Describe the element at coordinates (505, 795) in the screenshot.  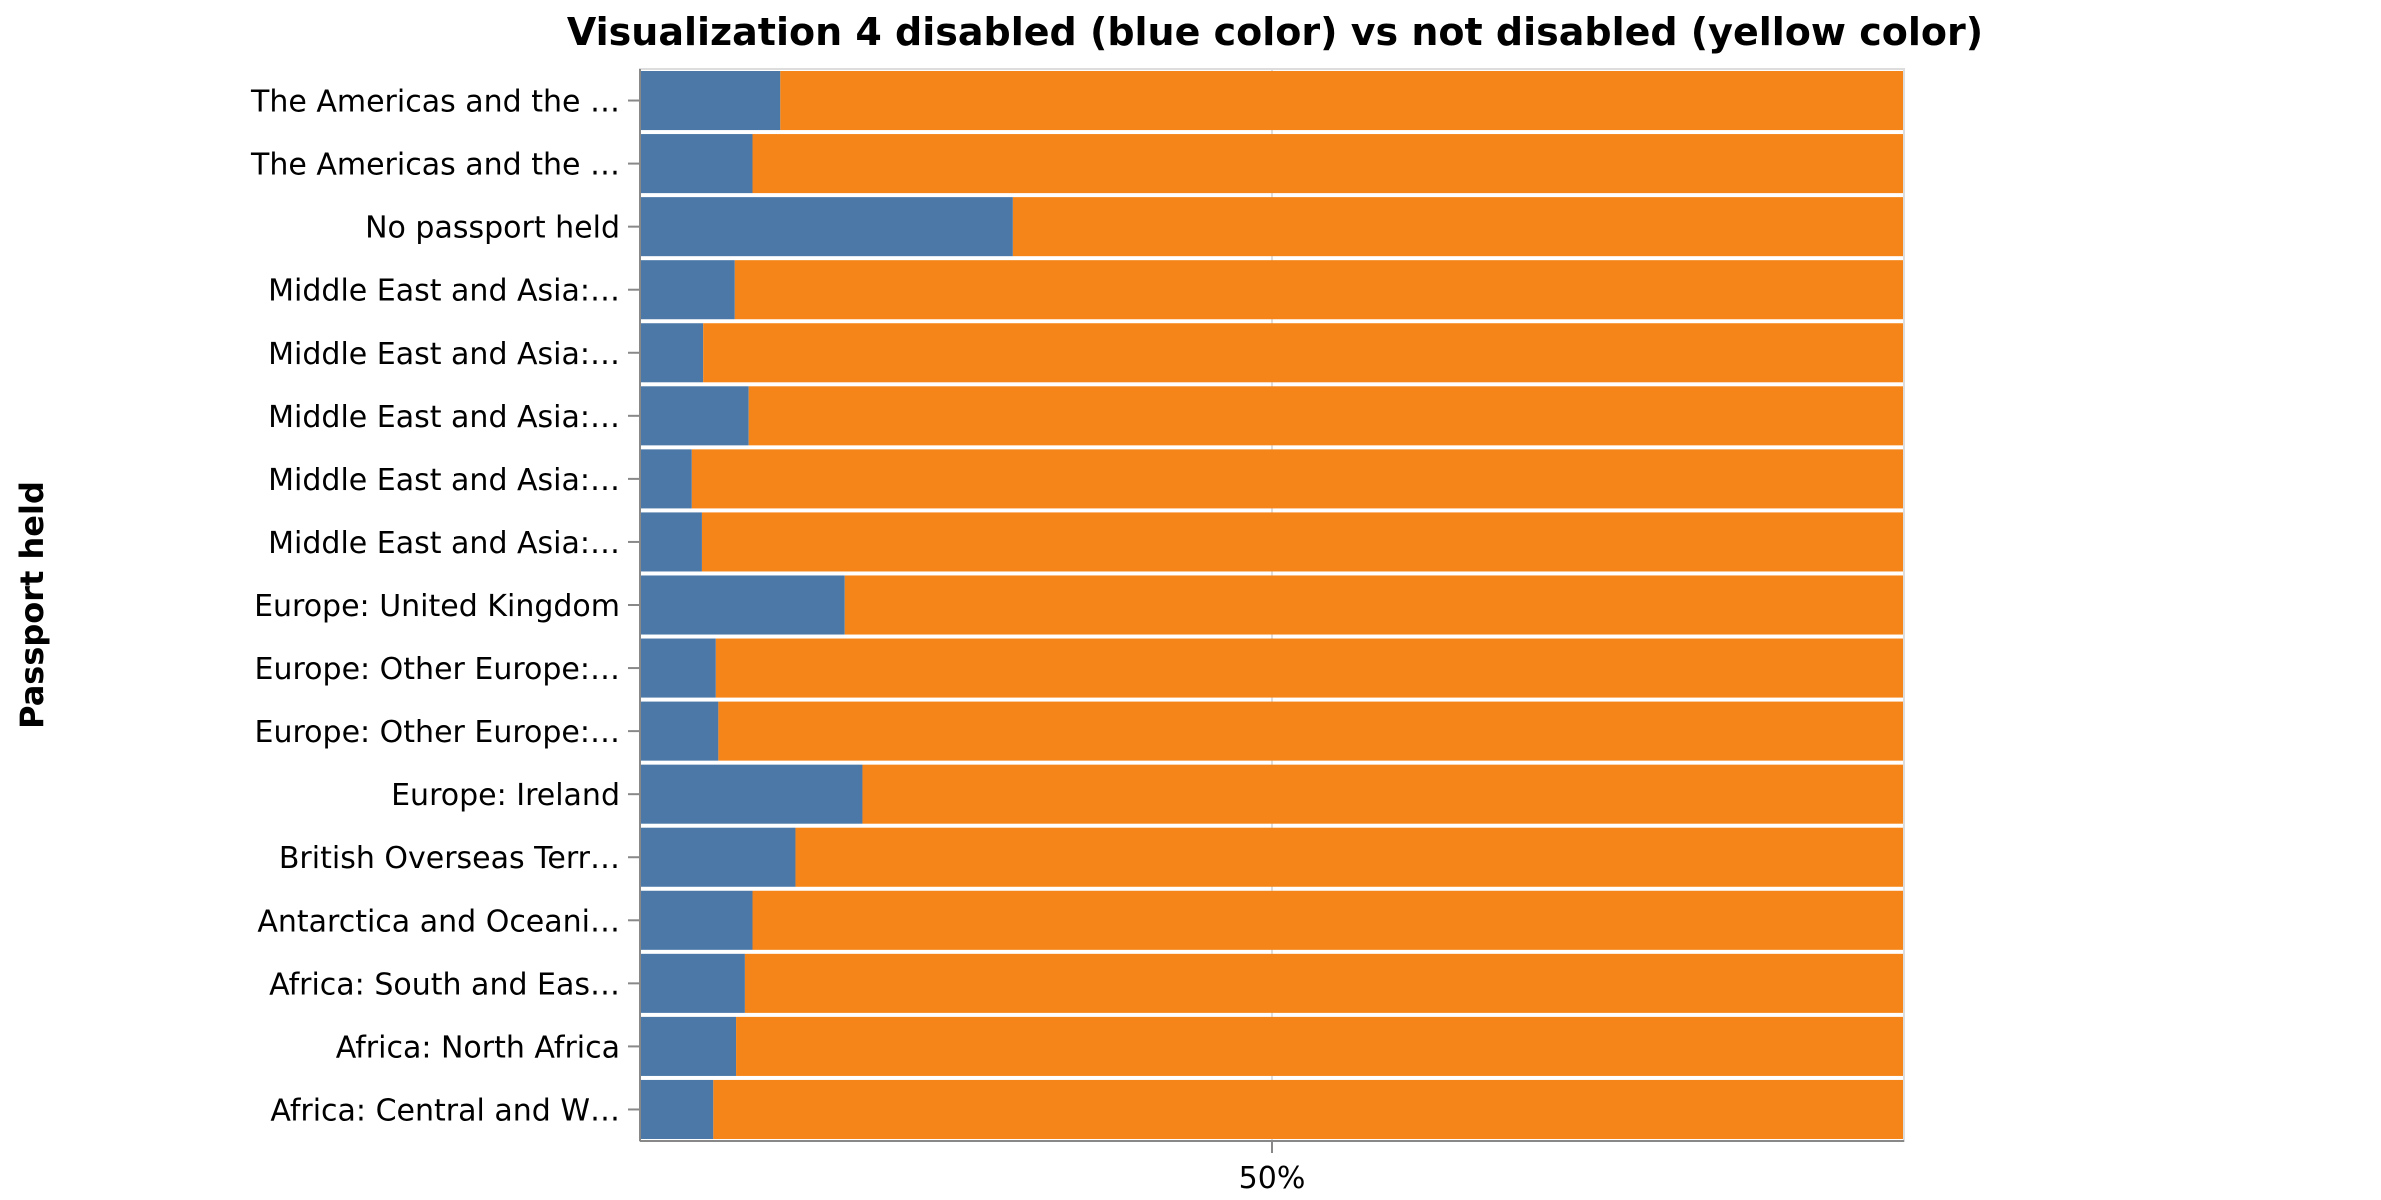
I see `y-tick-label: Europe: Ireland` at that location.